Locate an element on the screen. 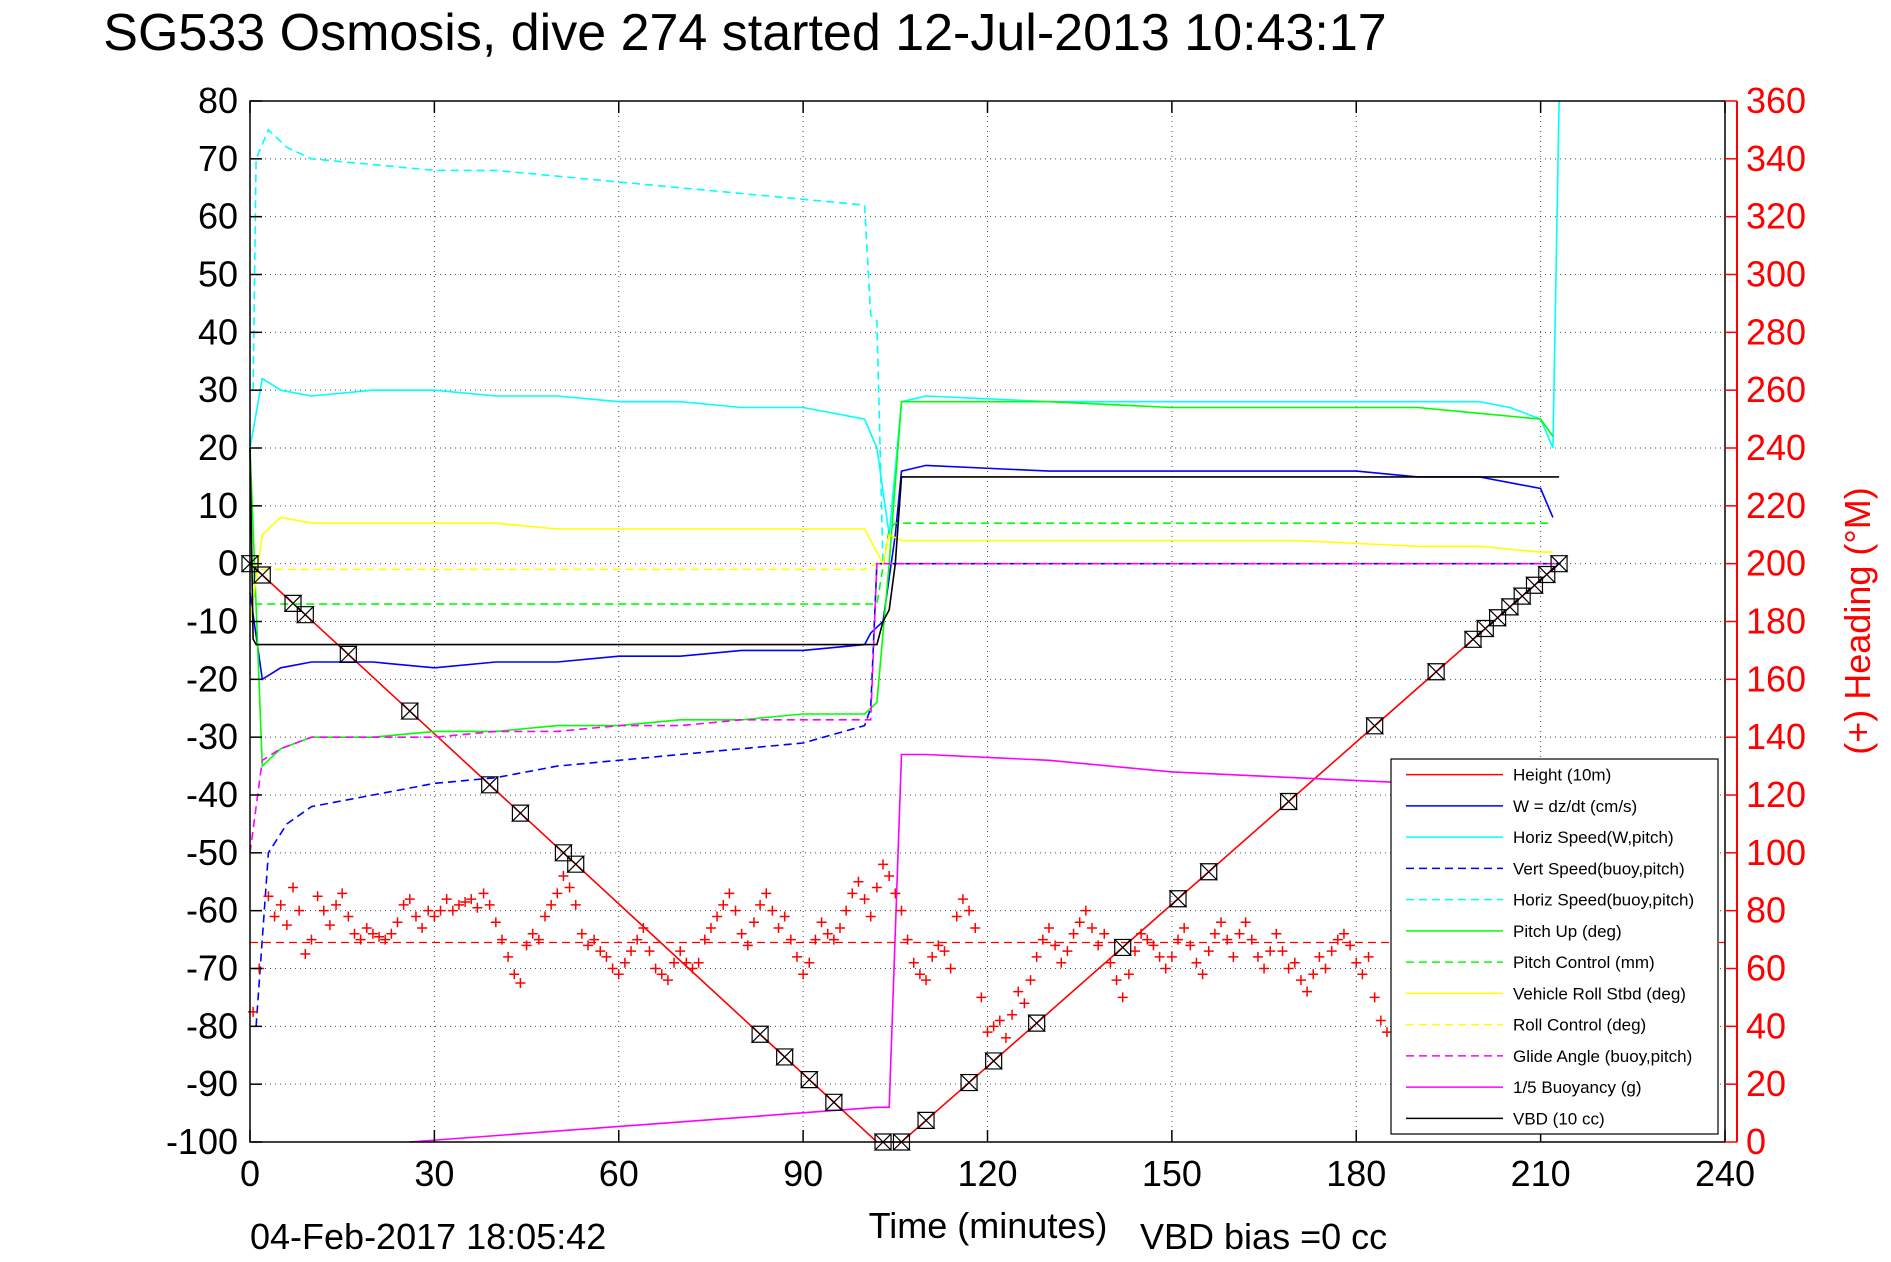 Image resolution: width=1891 pixels, height=1262 pixels. y-tick-label: -70 is located at coordinates (212, 968).